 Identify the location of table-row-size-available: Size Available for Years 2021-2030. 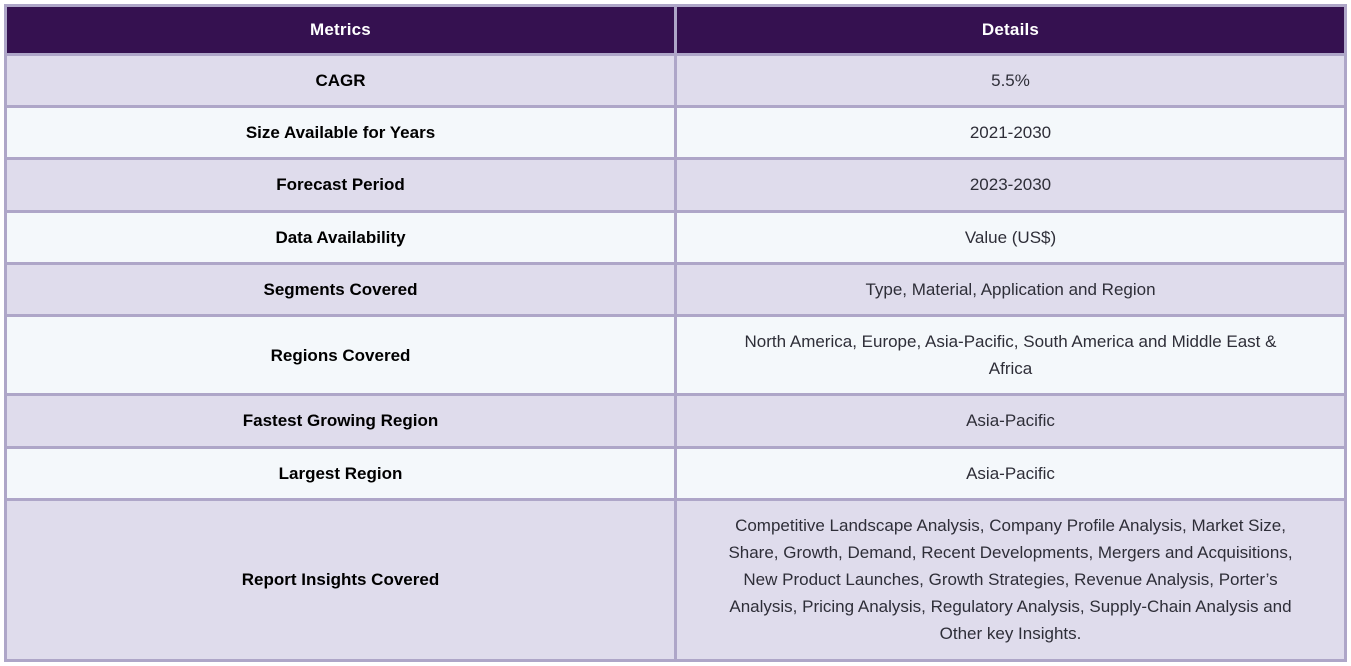
(675, 133).